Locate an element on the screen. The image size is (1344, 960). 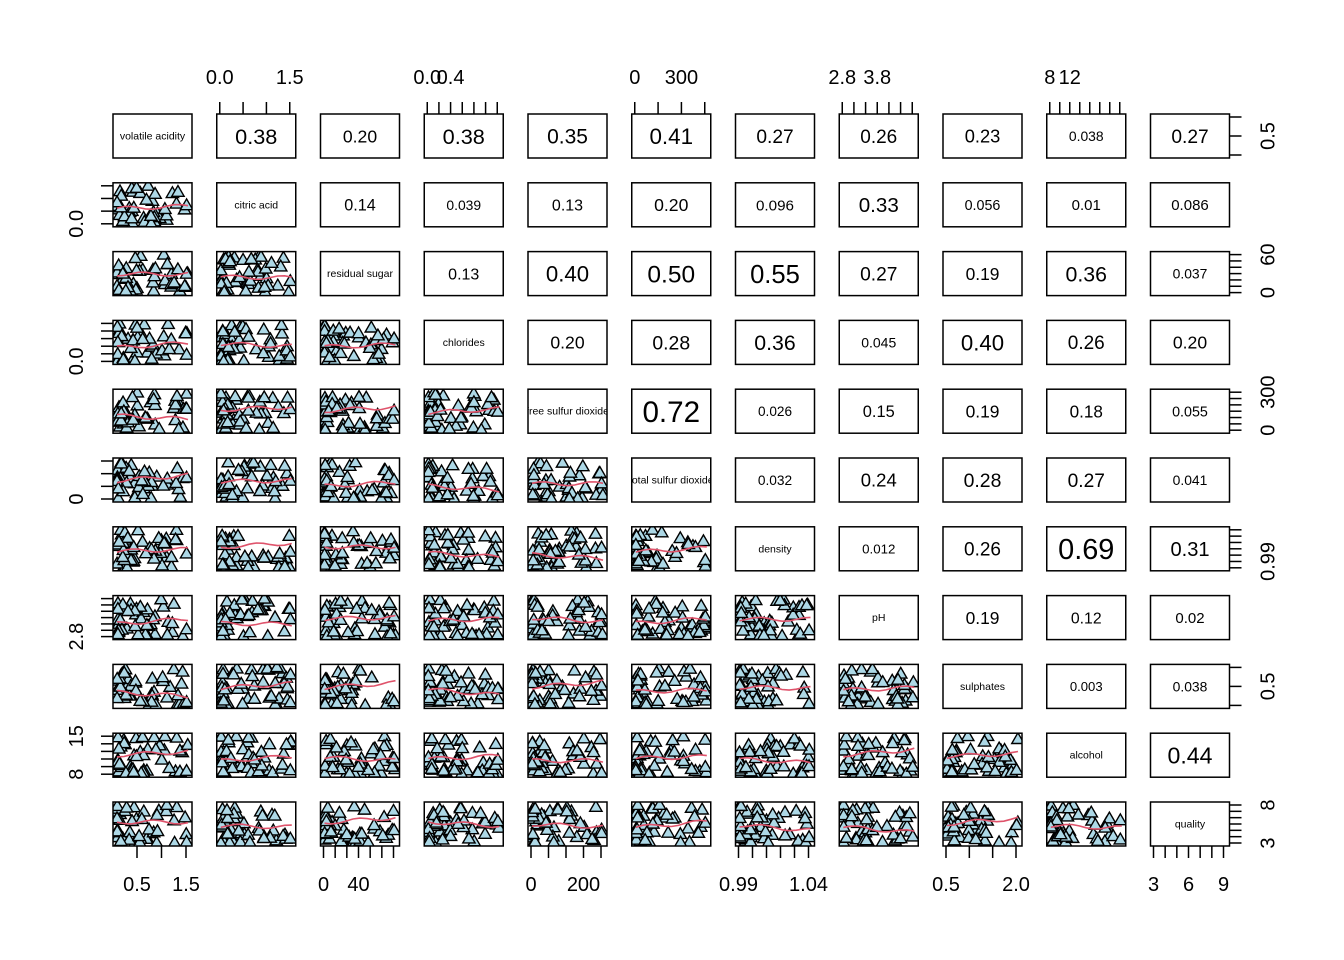
correlation-value: 0.50 is located at coordinates (671, 274).